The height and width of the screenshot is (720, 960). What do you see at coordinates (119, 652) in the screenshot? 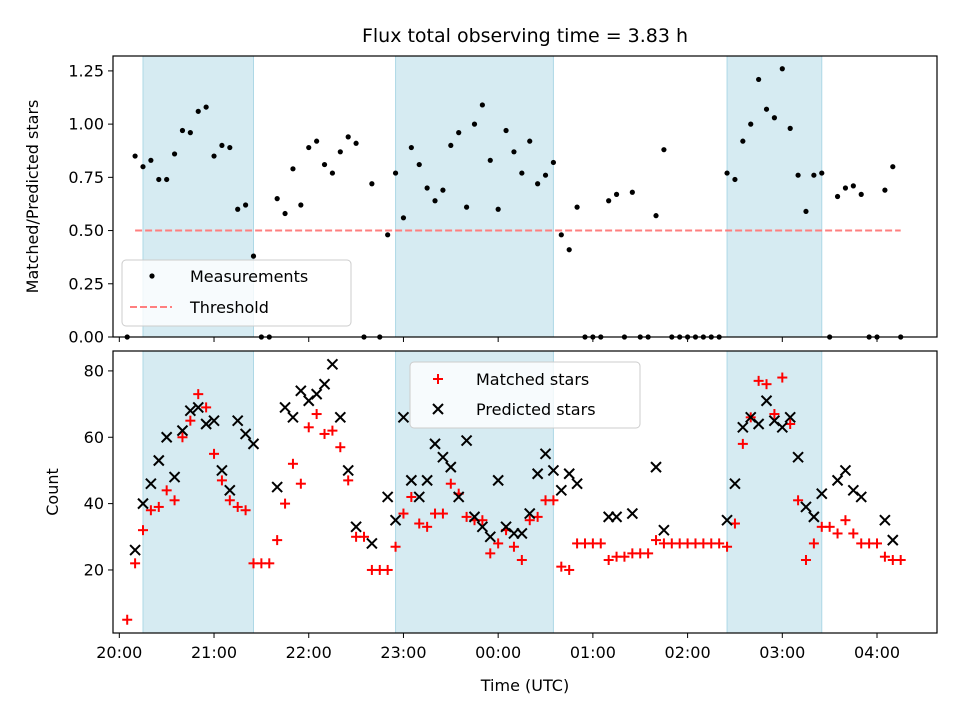
I see `x-tick-label: 20:00` at bounding box center [119, 652].